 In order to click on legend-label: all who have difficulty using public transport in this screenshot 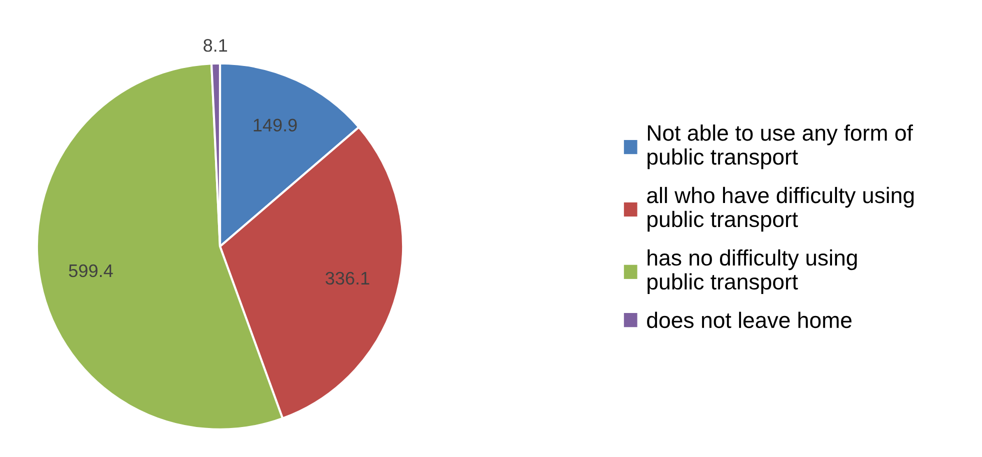, I will do `click(780, 209)`.